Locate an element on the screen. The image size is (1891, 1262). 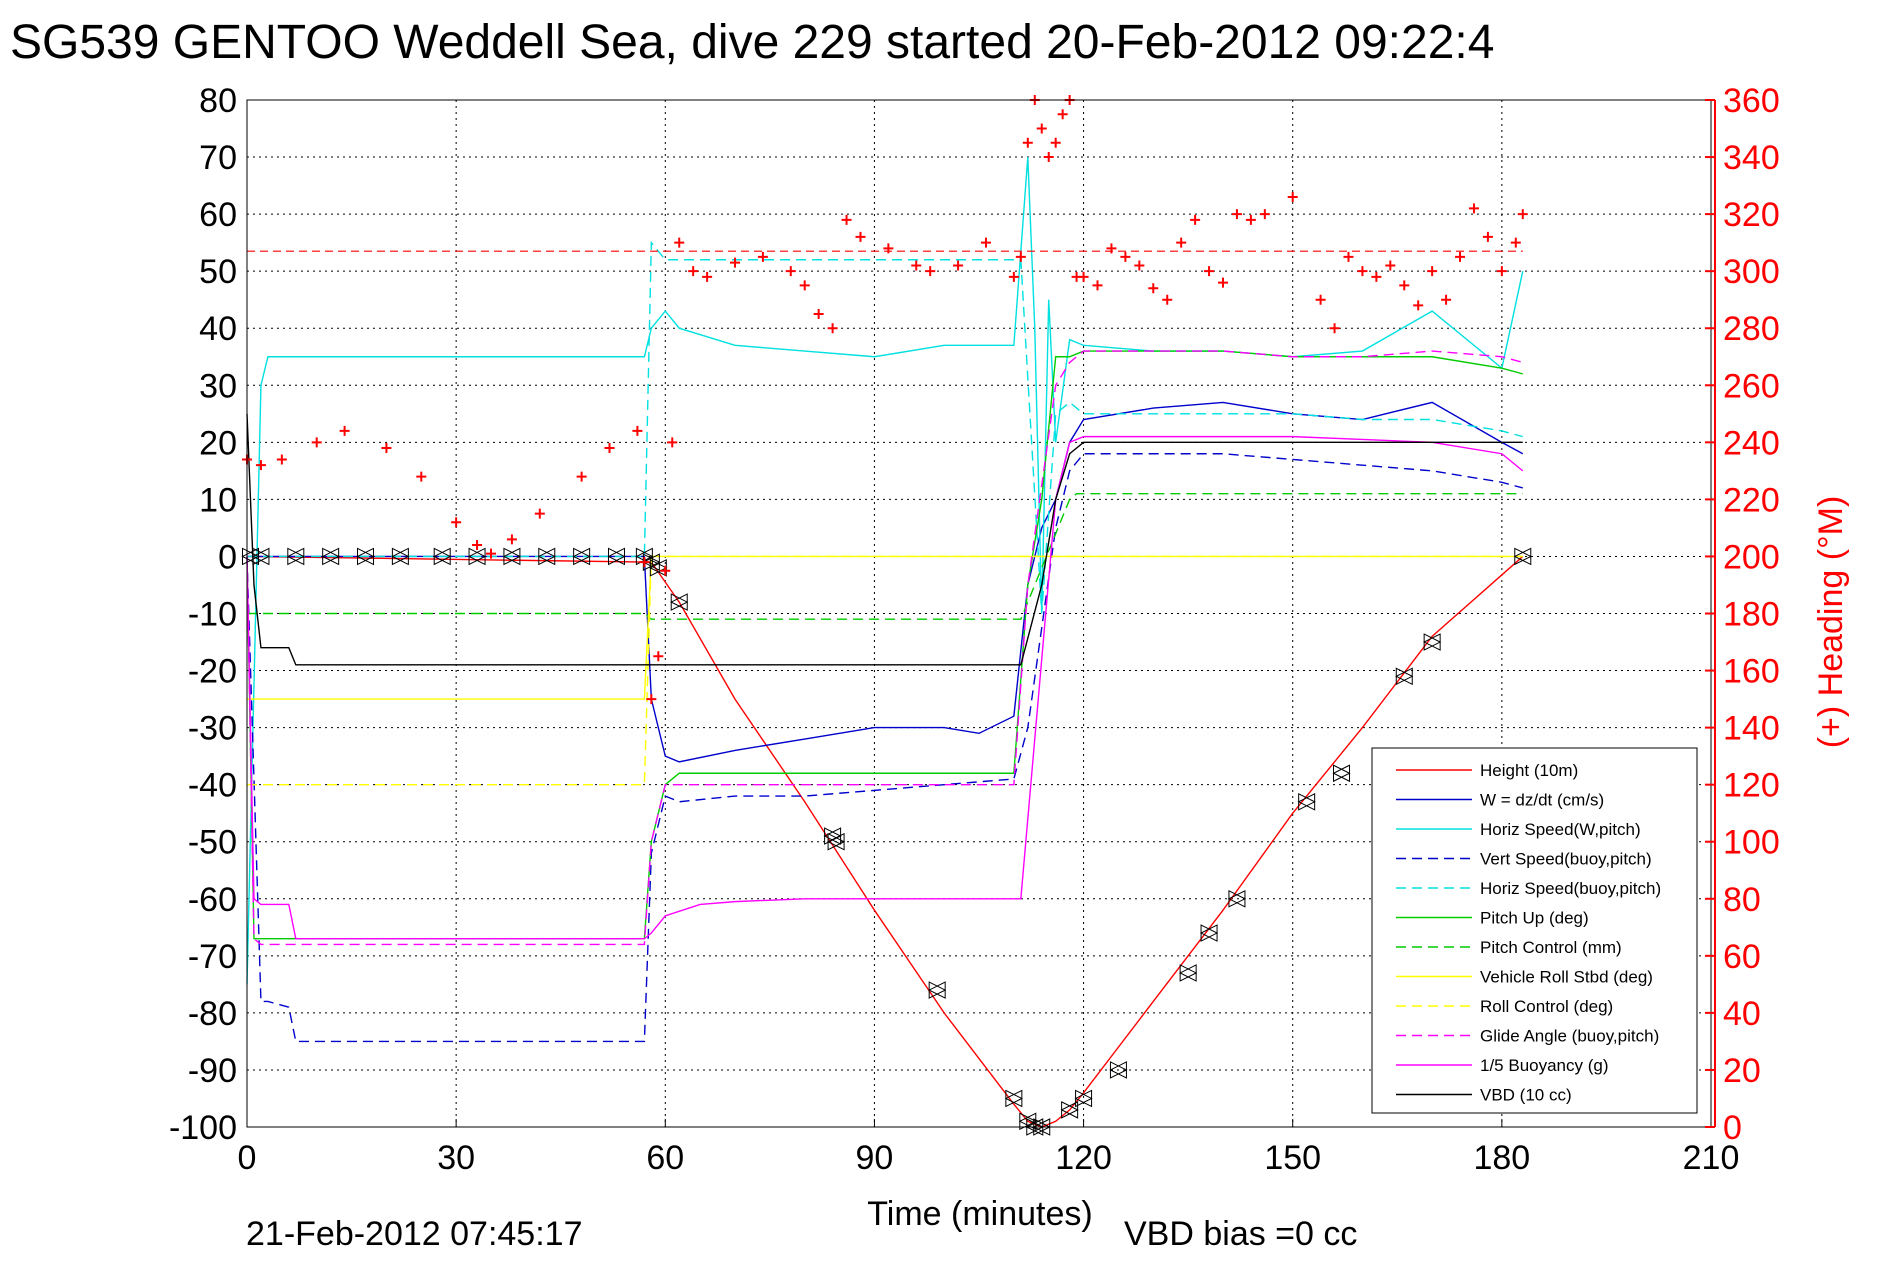
y2-axis-label: (+) Heading (°M) is located at coordinates (1831, 622).